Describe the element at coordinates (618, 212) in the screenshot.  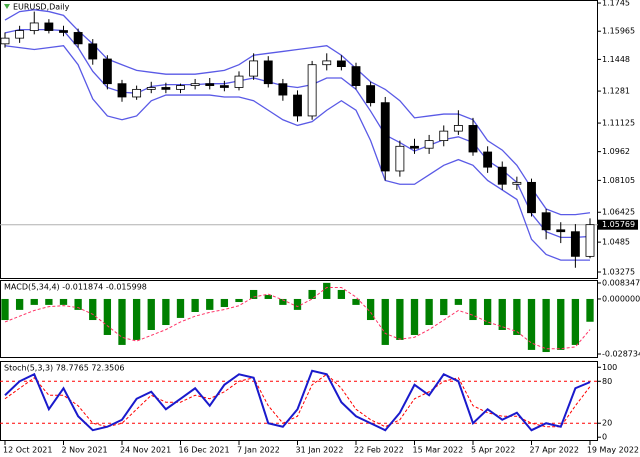
I see `y-tick-label: 1.06425` at that location.